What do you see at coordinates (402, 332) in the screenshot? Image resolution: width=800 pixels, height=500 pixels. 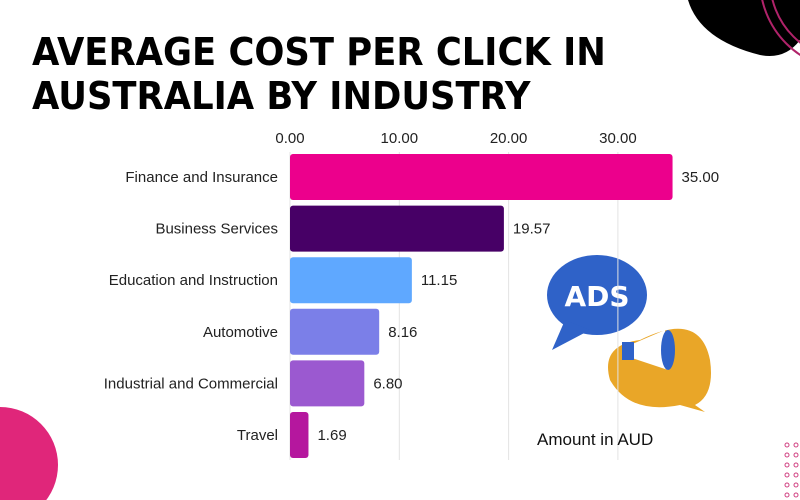 I see `data-label: 8.16` at bounding box center [402, 332].